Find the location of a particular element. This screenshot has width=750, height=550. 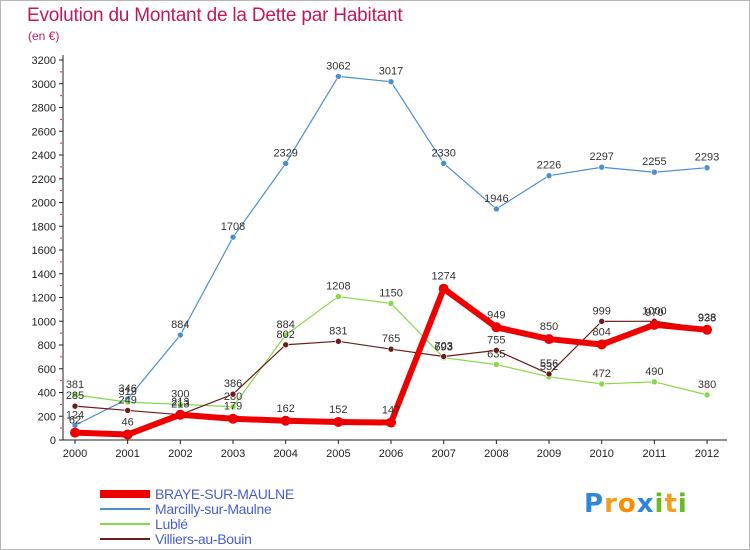

data-label: 556 is located at coordinates (549, 364).